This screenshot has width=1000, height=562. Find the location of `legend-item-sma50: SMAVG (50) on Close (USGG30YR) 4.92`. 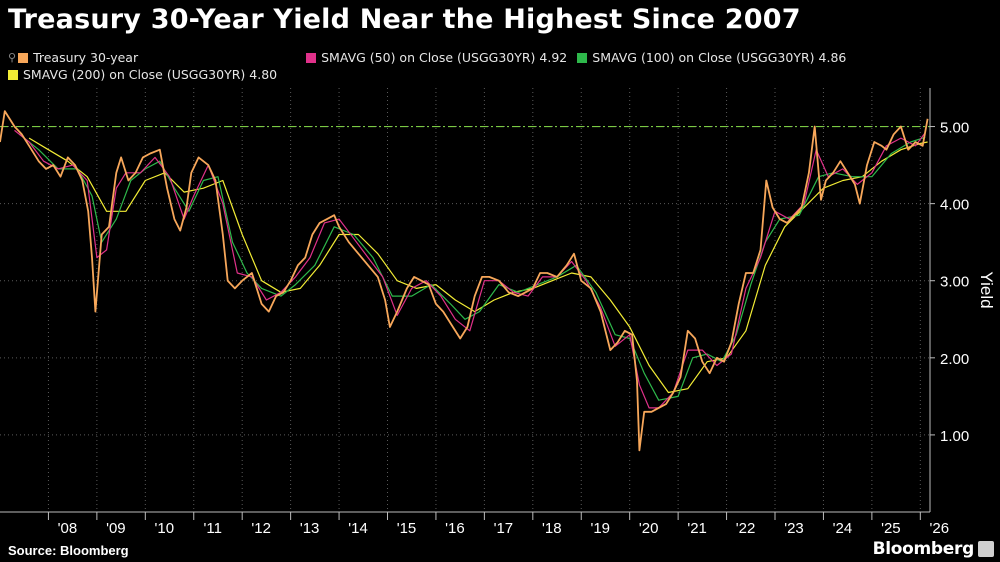

legend-item-sma50: SMAVG (50) on Close (USGG30YR) 4.92 is located at coordinates (436, 57).